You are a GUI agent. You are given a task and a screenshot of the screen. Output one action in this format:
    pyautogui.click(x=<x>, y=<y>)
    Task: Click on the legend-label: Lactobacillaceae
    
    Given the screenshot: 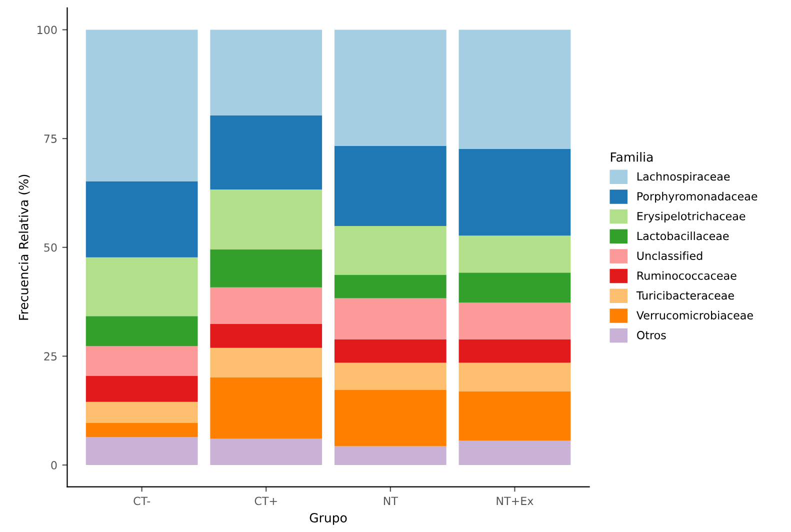 What is the action you would take?
    pyautogui.click(x=683, y=236)
    